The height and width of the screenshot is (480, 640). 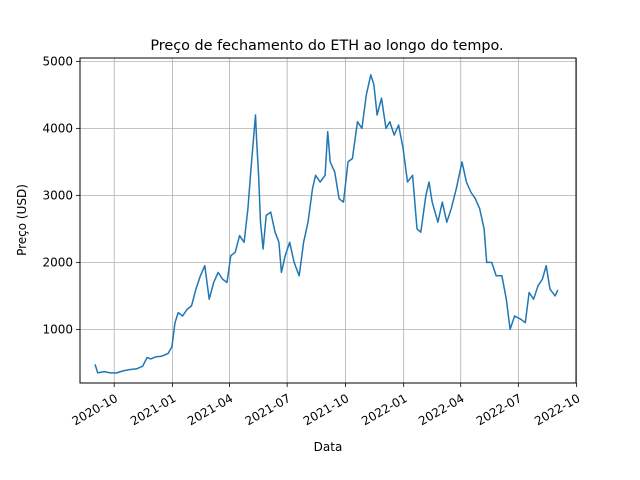 I want to click on y-tick-label: 5000, so click(x=57, y=61).